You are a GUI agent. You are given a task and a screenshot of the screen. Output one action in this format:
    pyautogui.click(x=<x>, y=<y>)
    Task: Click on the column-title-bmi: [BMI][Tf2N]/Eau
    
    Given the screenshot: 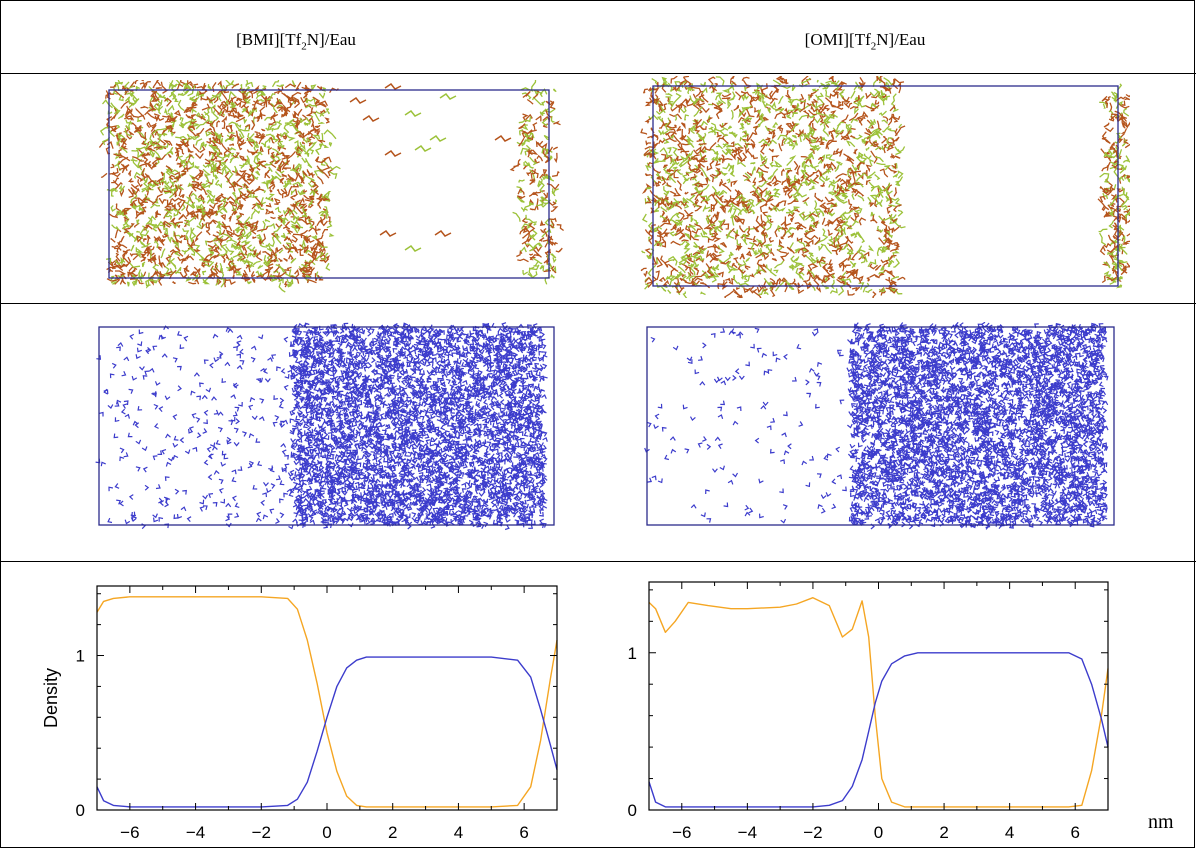 What is the action you would take?
    pyautogui.click(x=296, y=41)
    